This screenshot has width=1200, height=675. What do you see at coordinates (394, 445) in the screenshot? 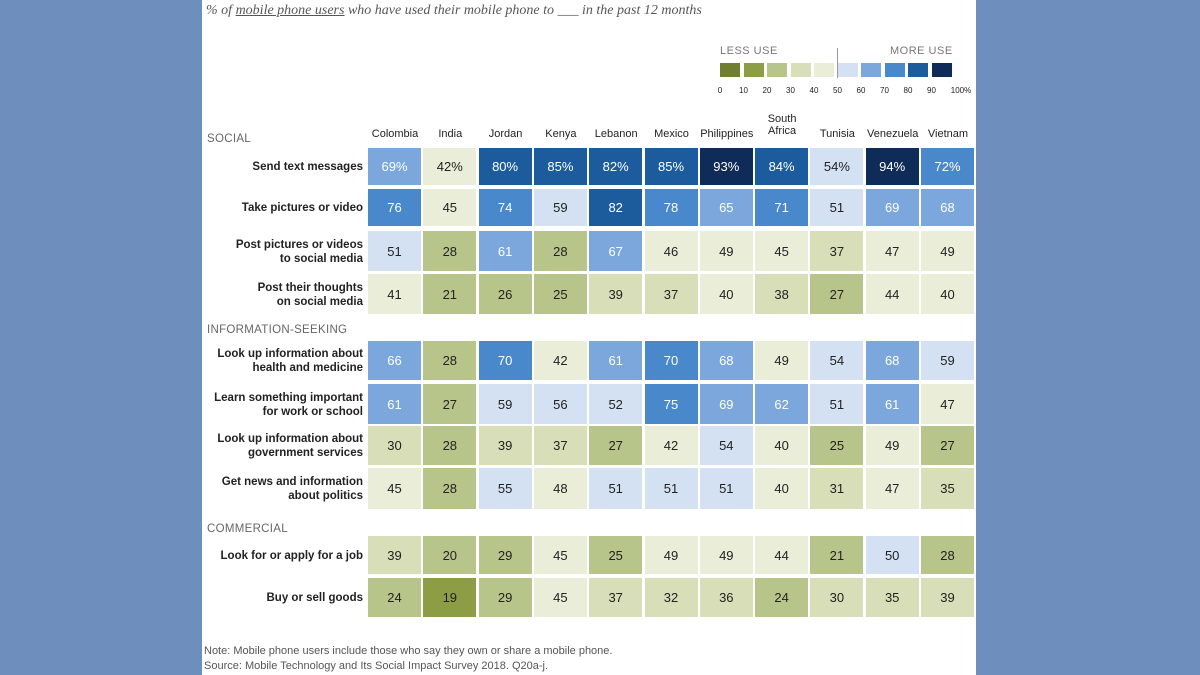
I see `heatmap-cell: 30` at bounding box center [394, 445].